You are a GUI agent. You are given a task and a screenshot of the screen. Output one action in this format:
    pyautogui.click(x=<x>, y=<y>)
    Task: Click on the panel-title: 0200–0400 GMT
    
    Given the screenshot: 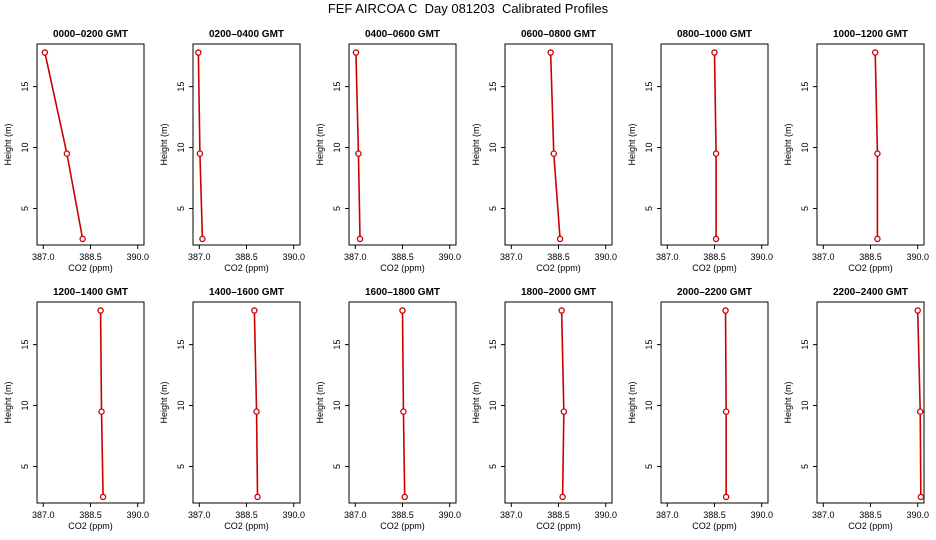 What is the action you would take?
    pyautogui.click(x=246, y=34)
    